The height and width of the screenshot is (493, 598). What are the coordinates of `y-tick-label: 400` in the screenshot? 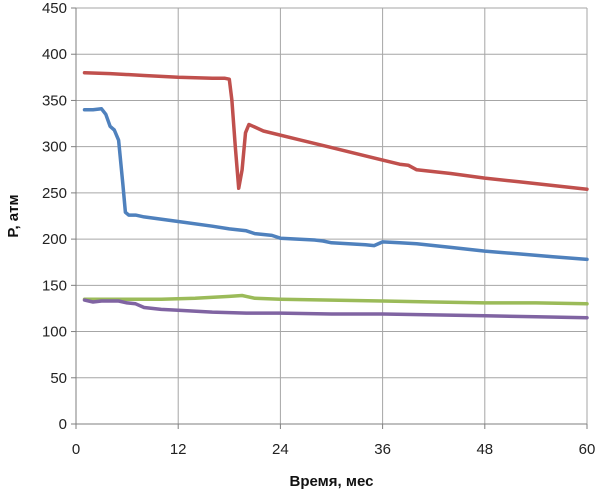 It's located at (54, 54).